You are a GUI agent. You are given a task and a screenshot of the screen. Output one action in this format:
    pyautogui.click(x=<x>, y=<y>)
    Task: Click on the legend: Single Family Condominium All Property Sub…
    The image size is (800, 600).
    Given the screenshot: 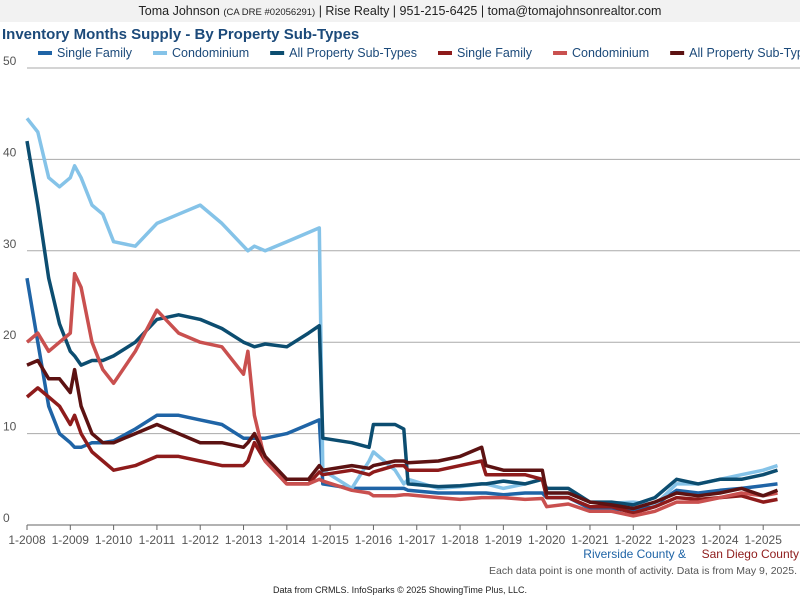 What is the action you would take?
    pyautogui.click(x=419, y=53)
    